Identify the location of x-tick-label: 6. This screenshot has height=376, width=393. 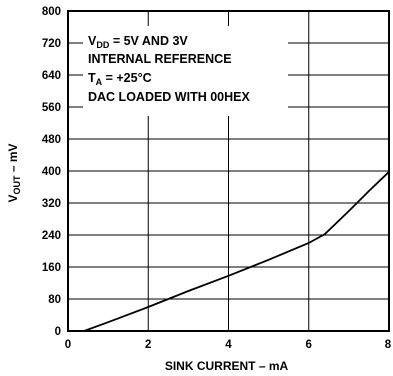
(309, 345).